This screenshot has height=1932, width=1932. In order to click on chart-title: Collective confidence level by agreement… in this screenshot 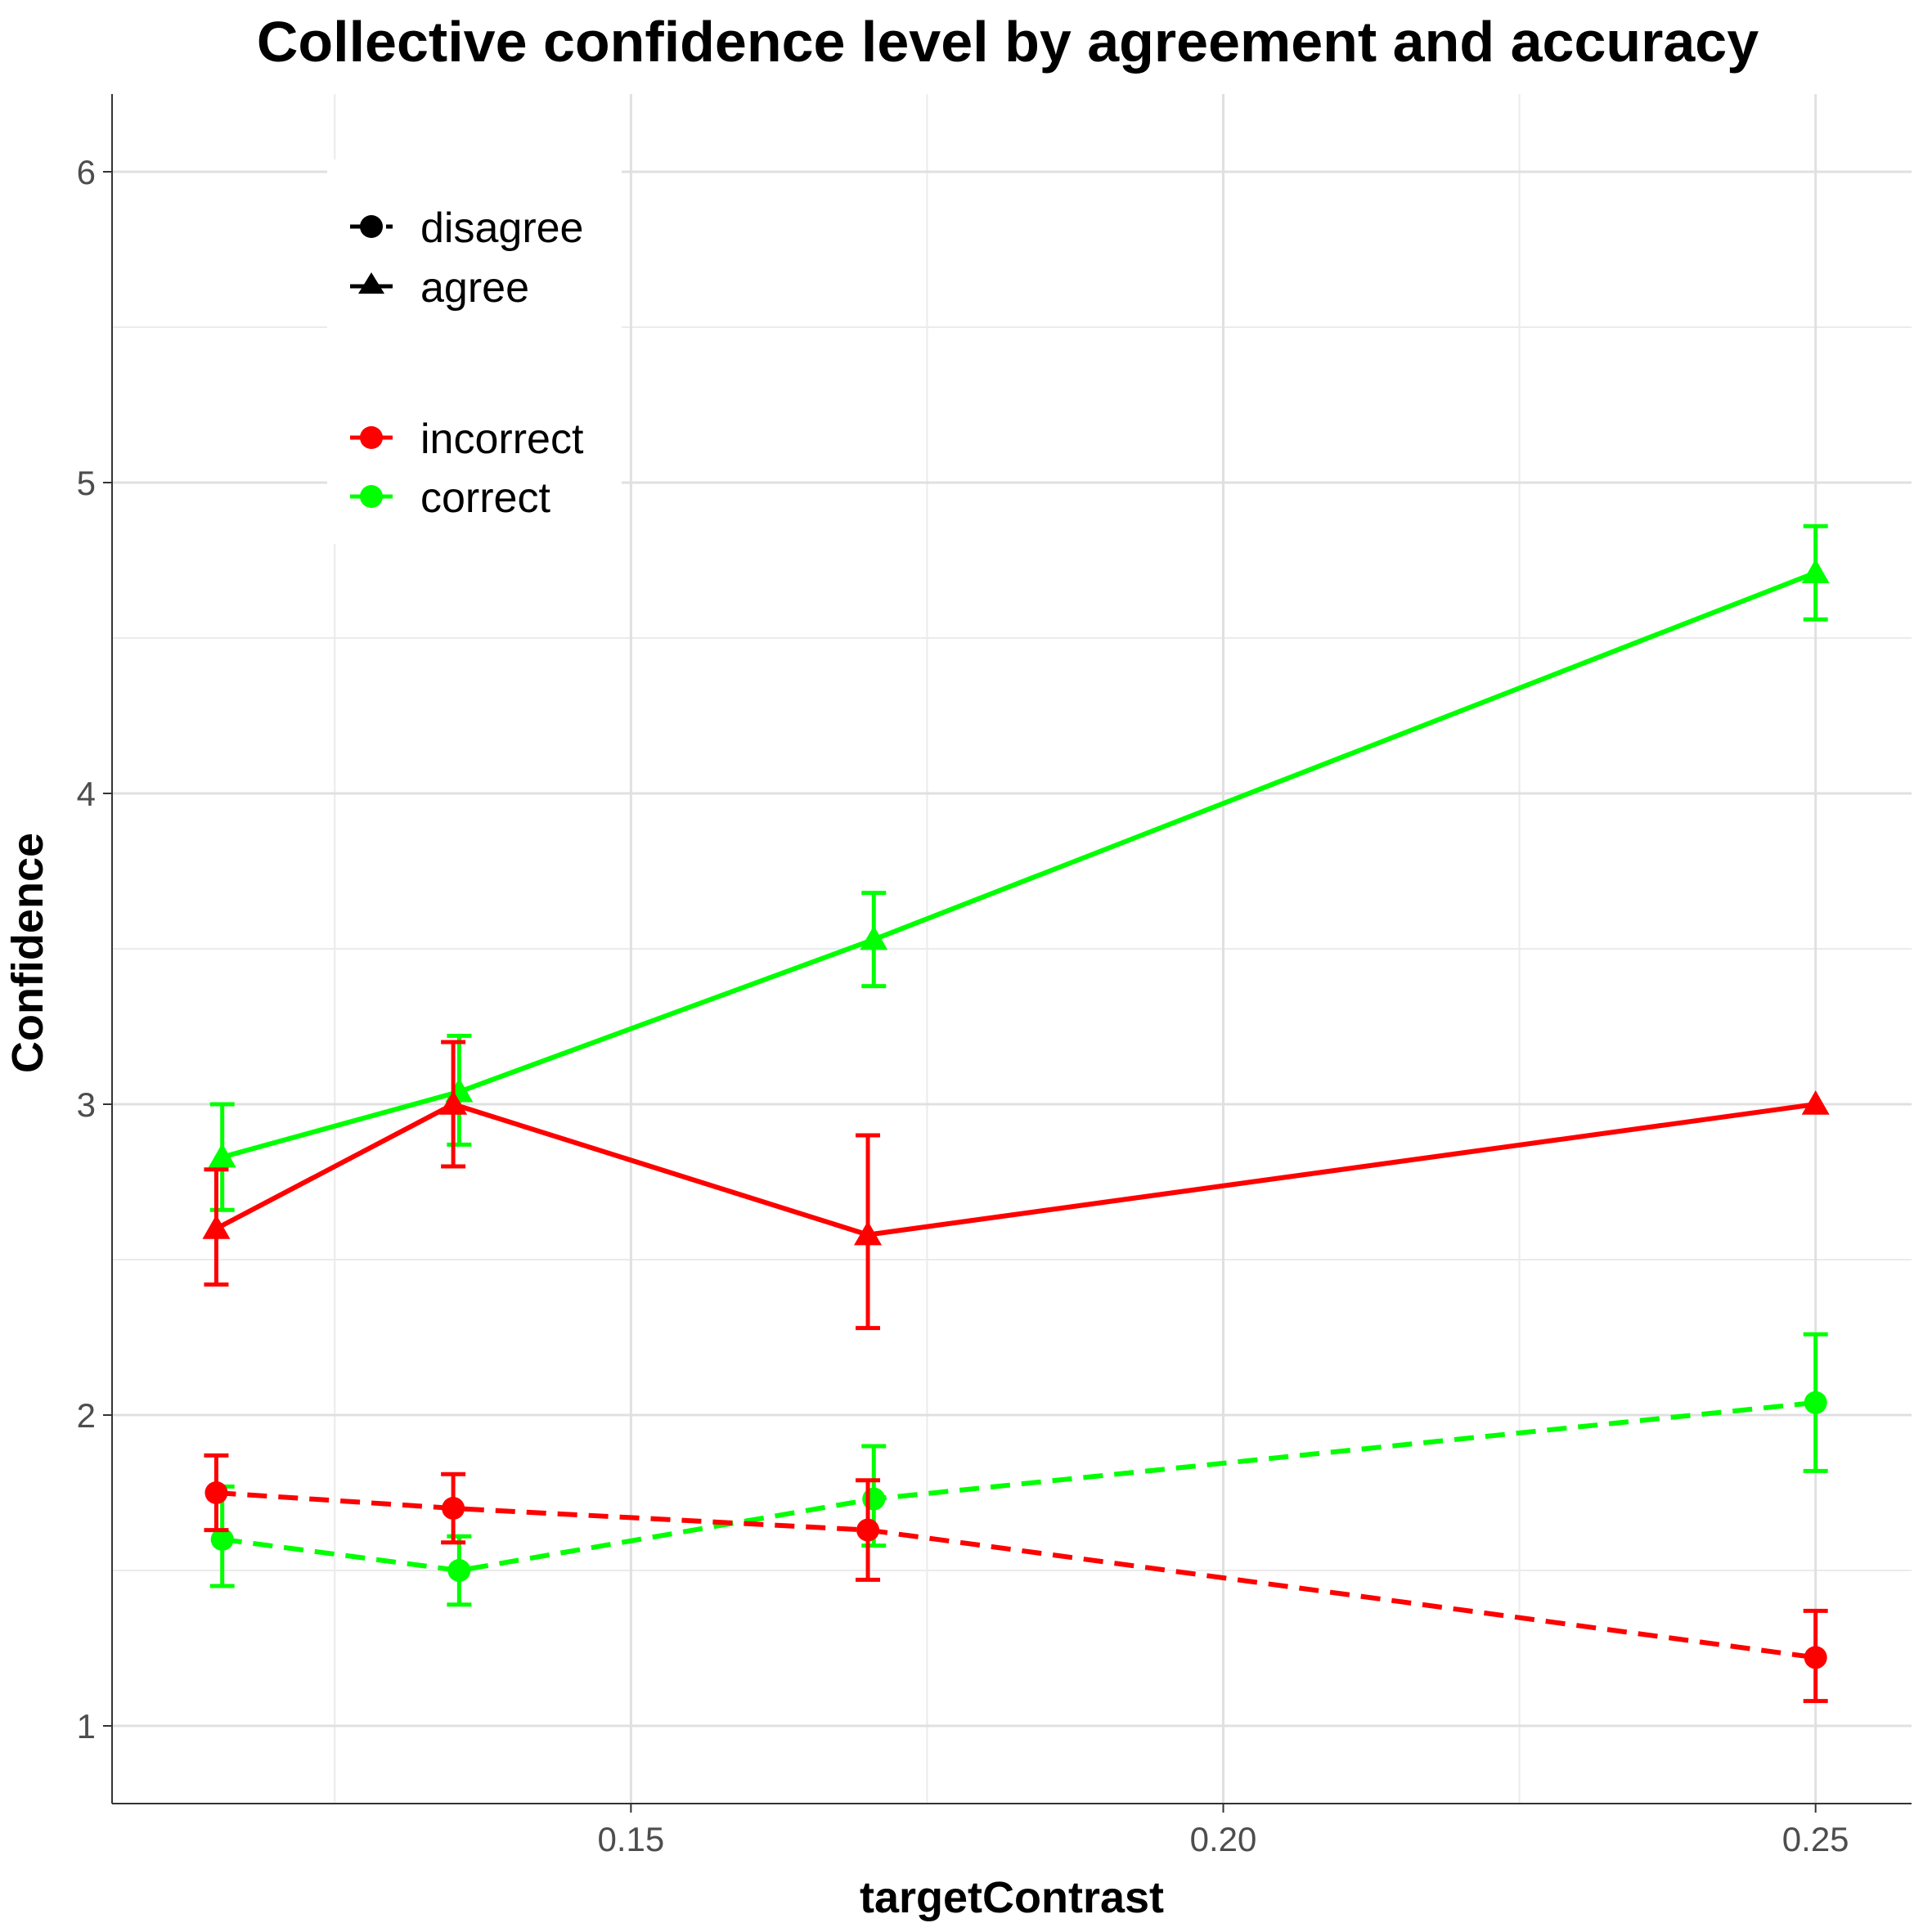, I will do `click(1008, 42)`.